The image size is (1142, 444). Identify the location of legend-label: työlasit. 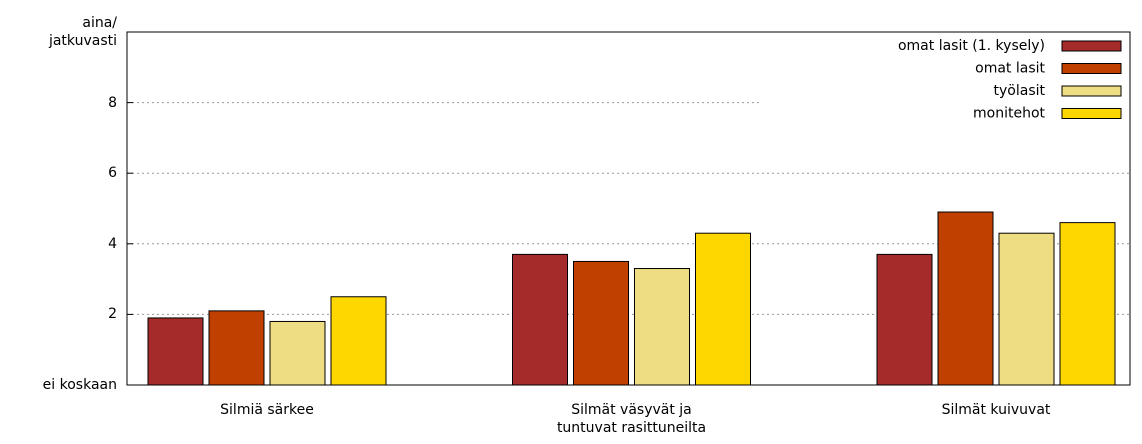
(1020, 91).